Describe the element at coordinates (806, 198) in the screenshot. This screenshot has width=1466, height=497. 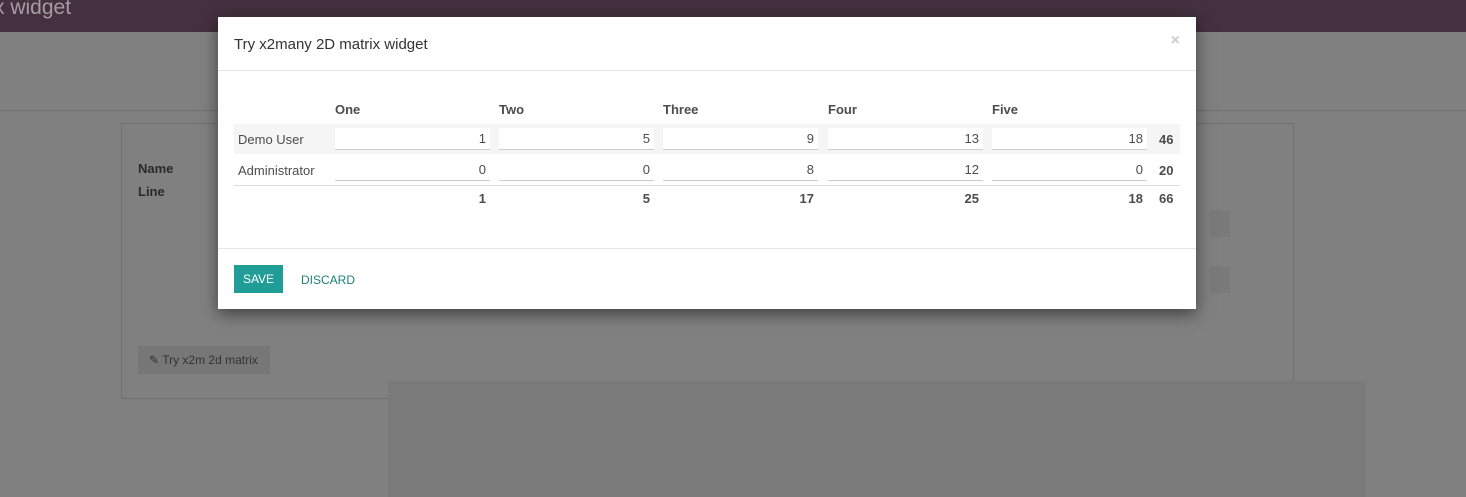
I see `column-total: 17` at that location.